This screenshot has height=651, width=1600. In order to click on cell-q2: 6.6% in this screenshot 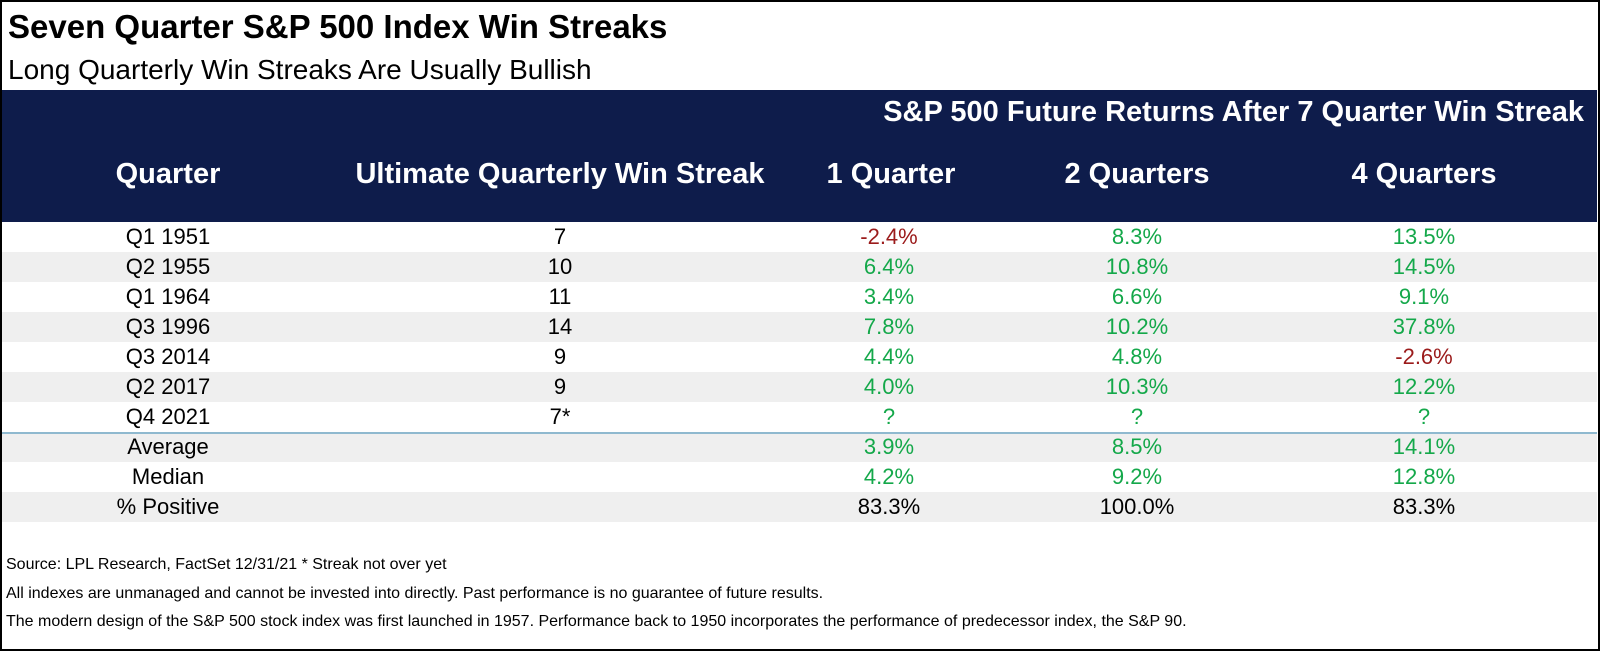, I will do `click(1137, 296)`.